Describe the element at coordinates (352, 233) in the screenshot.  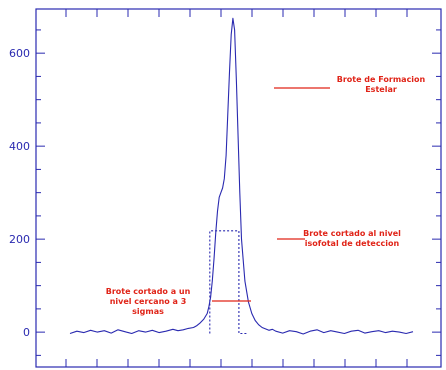
I see `annotation-text: Brote cortado al nivel` at that location.